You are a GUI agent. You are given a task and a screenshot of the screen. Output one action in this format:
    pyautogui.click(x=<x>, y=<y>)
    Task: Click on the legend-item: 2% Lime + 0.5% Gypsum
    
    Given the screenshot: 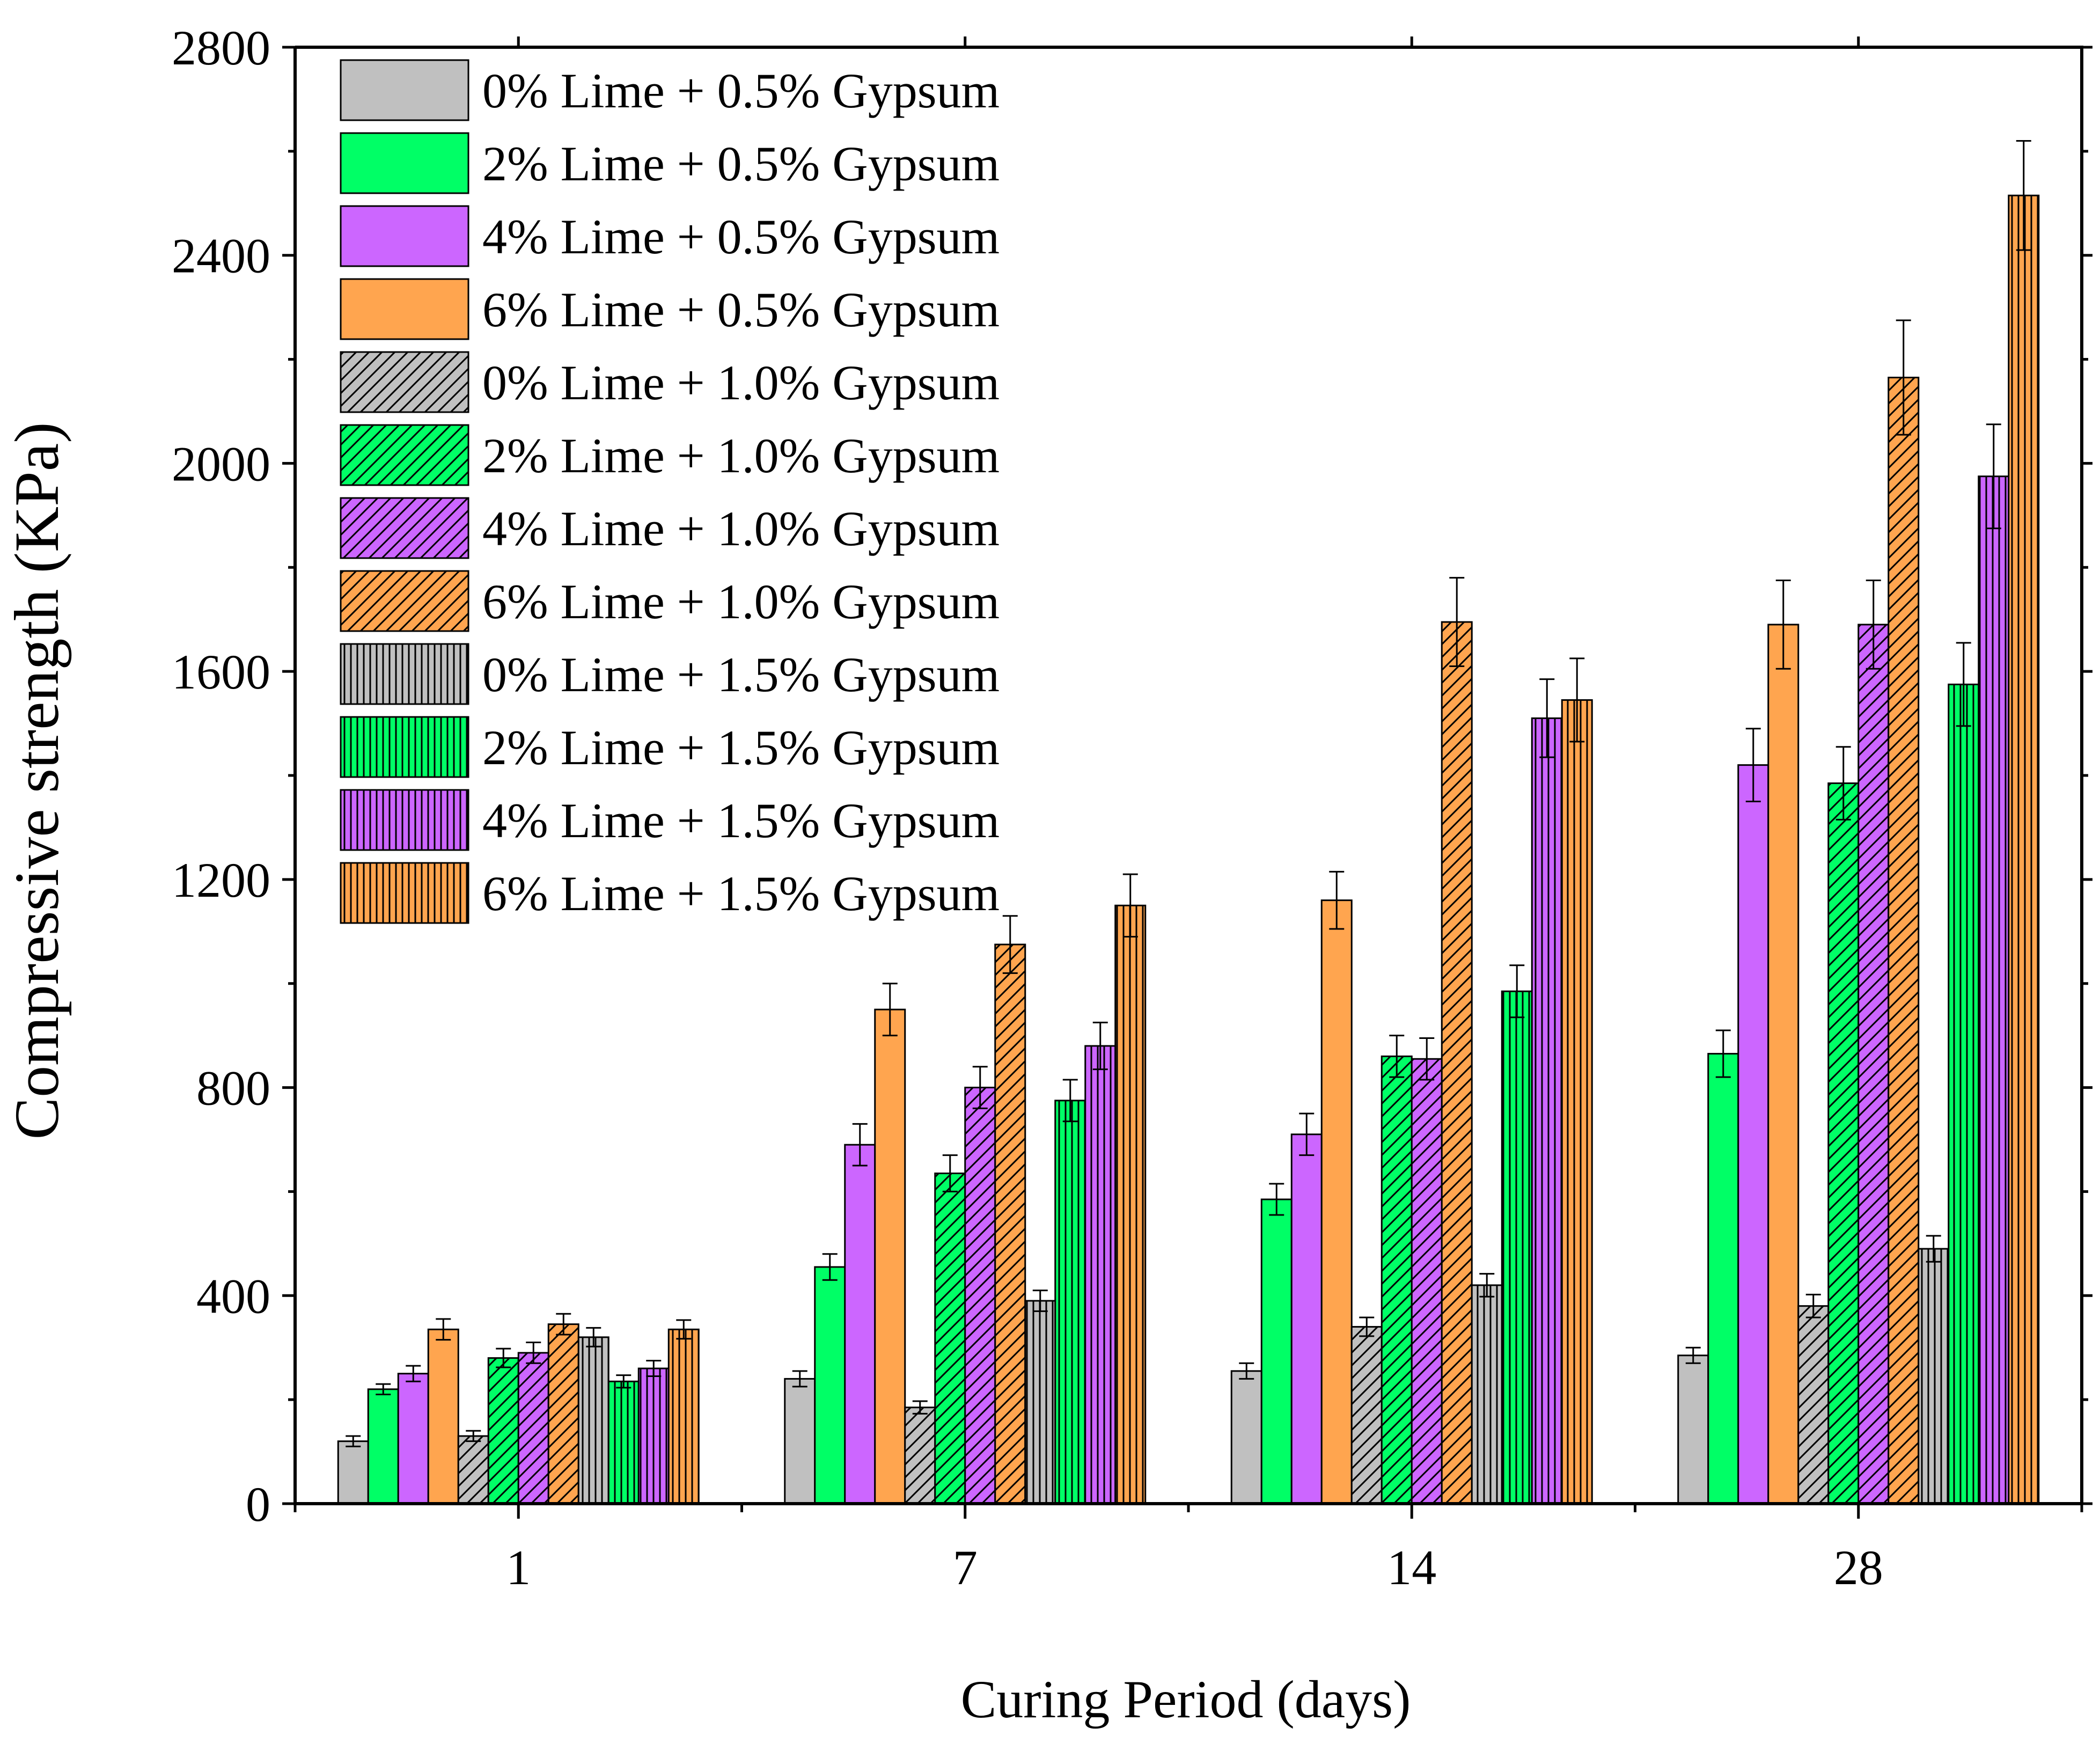 What is the action you would take?
    pyautogui.click(x=670, y=163)
    